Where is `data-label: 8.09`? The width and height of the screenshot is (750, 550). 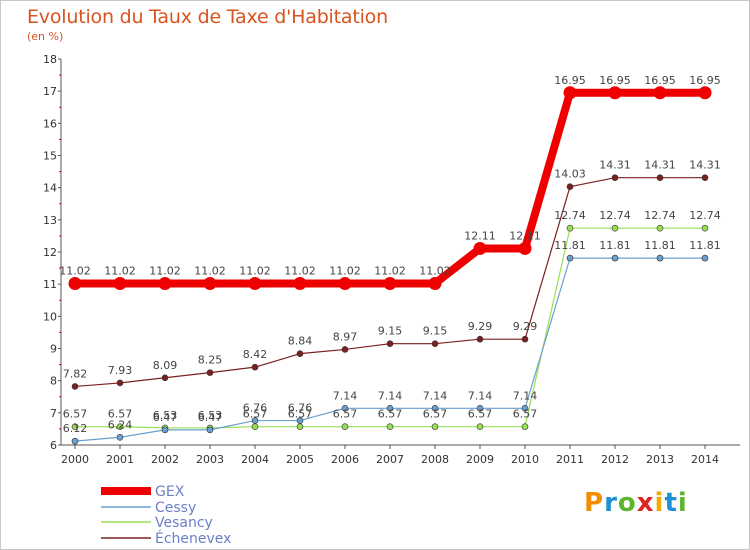 data-label: 8.09 is located at coordinates (165, 365).